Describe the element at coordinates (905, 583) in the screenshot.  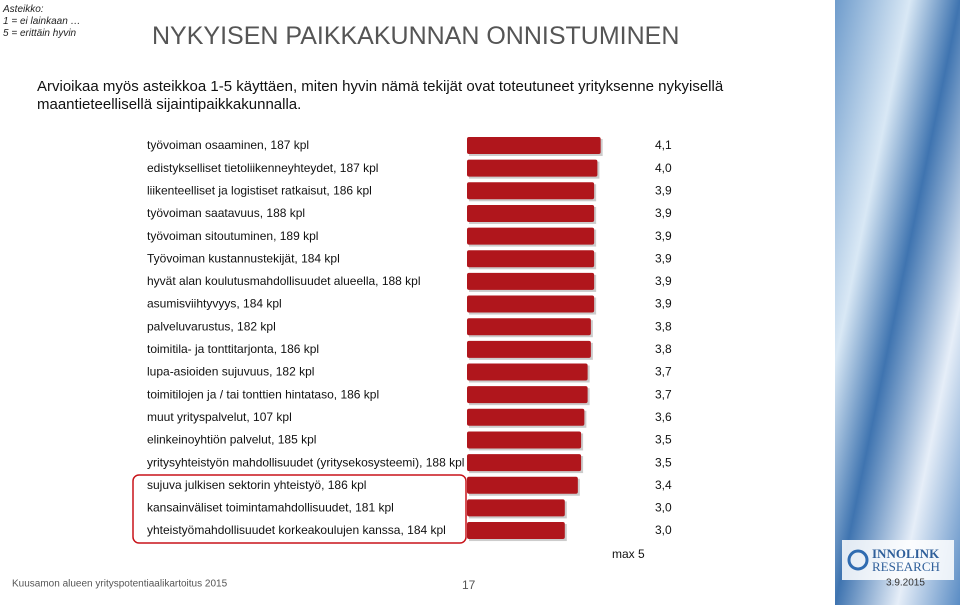
I see `date: 3.9.2015` at that location.